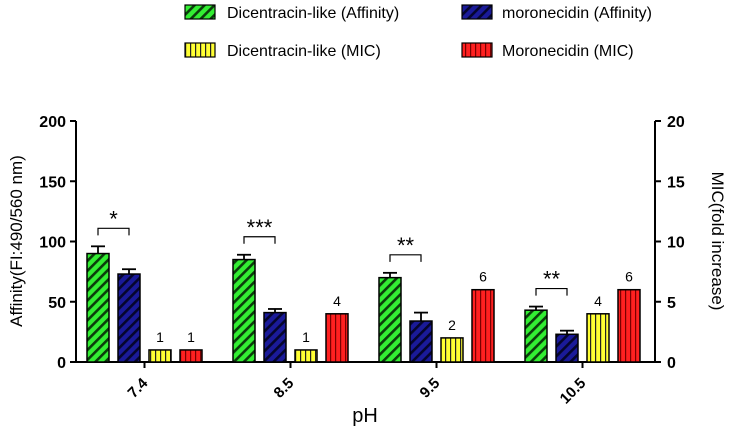  I want to click on y-axis-right-title: MIC(fold increase), so click(717, 241).